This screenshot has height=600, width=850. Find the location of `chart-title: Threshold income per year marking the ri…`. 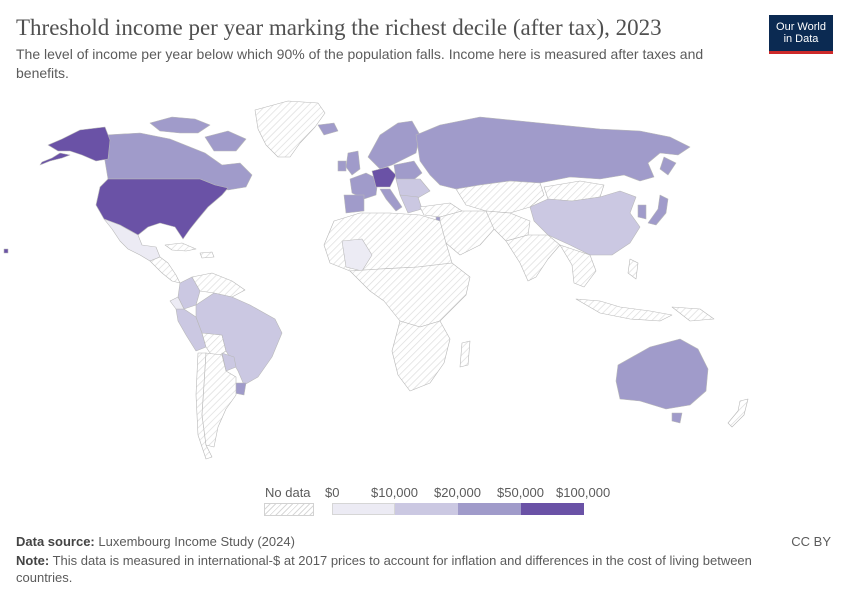

chart-title: Threshold income per year marking the ri… is located at coordinates (339, 27).